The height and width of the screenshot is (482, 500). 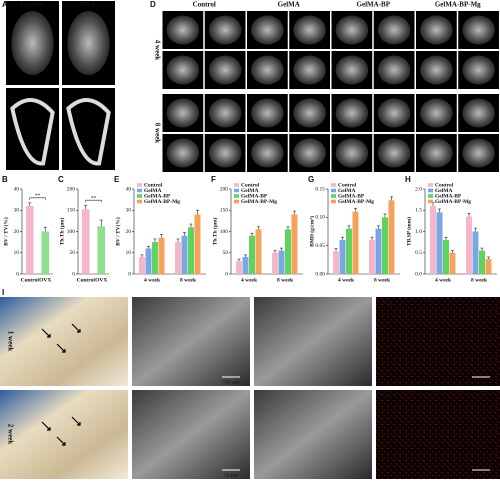 What do you see at coordinates (289, 5) in the screenshot?
I see `column-label: GelMA` at bounding box center [289, 5].